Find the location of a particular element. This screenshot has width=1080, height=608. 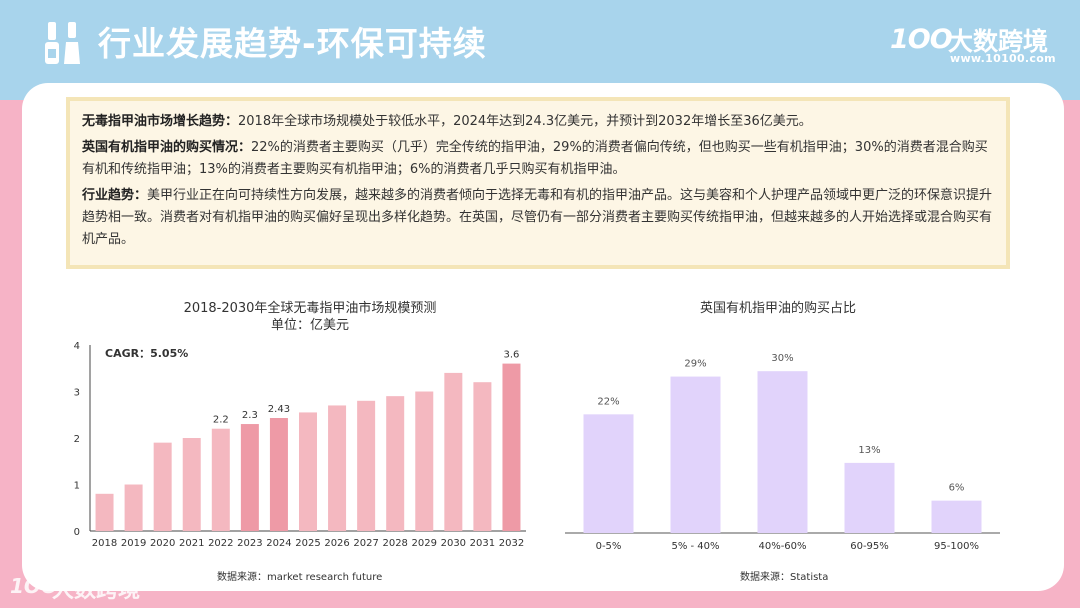

x-tick-label: 2027 is located at coordinates (365, 543).